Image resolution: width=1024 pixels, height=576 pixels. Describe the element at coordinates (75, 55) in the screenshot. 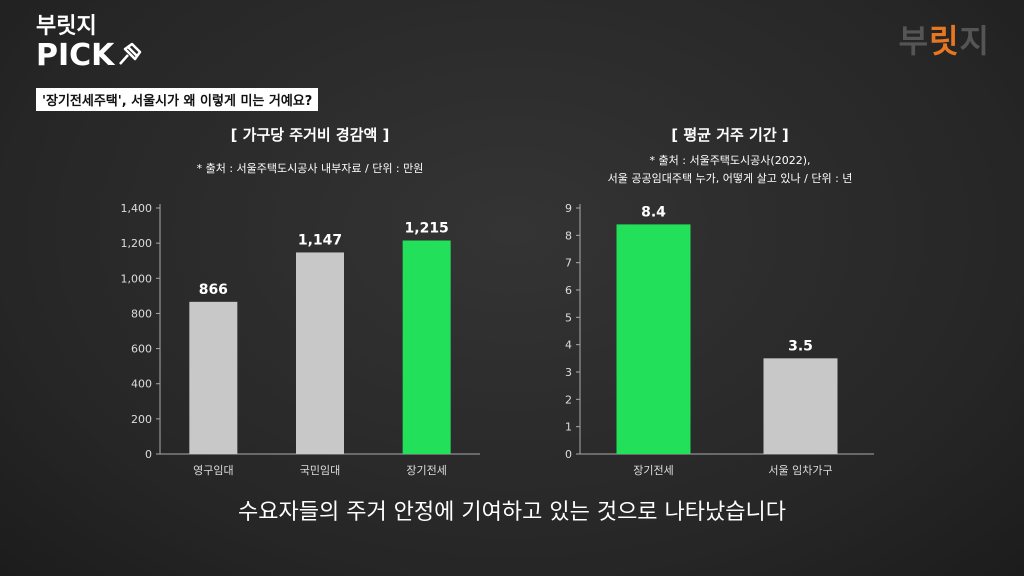

I see `brand-line2: PICK` at that location.